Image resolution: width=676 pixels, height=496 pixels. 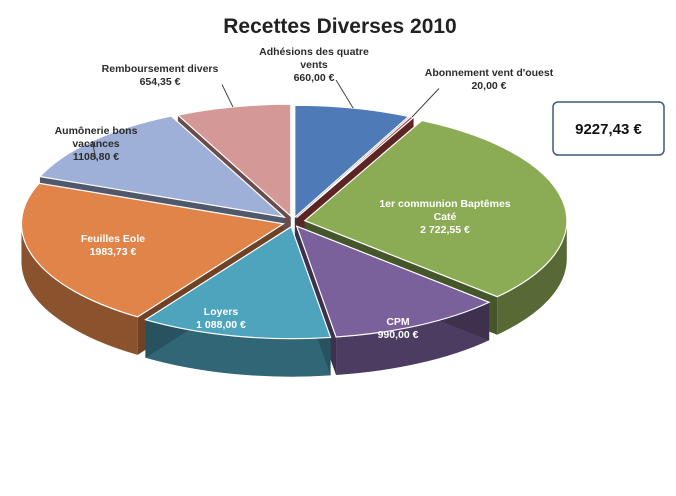 I want to click on slice-label-4: Loyers 1 088,00 €, so click(x=221, y=318).